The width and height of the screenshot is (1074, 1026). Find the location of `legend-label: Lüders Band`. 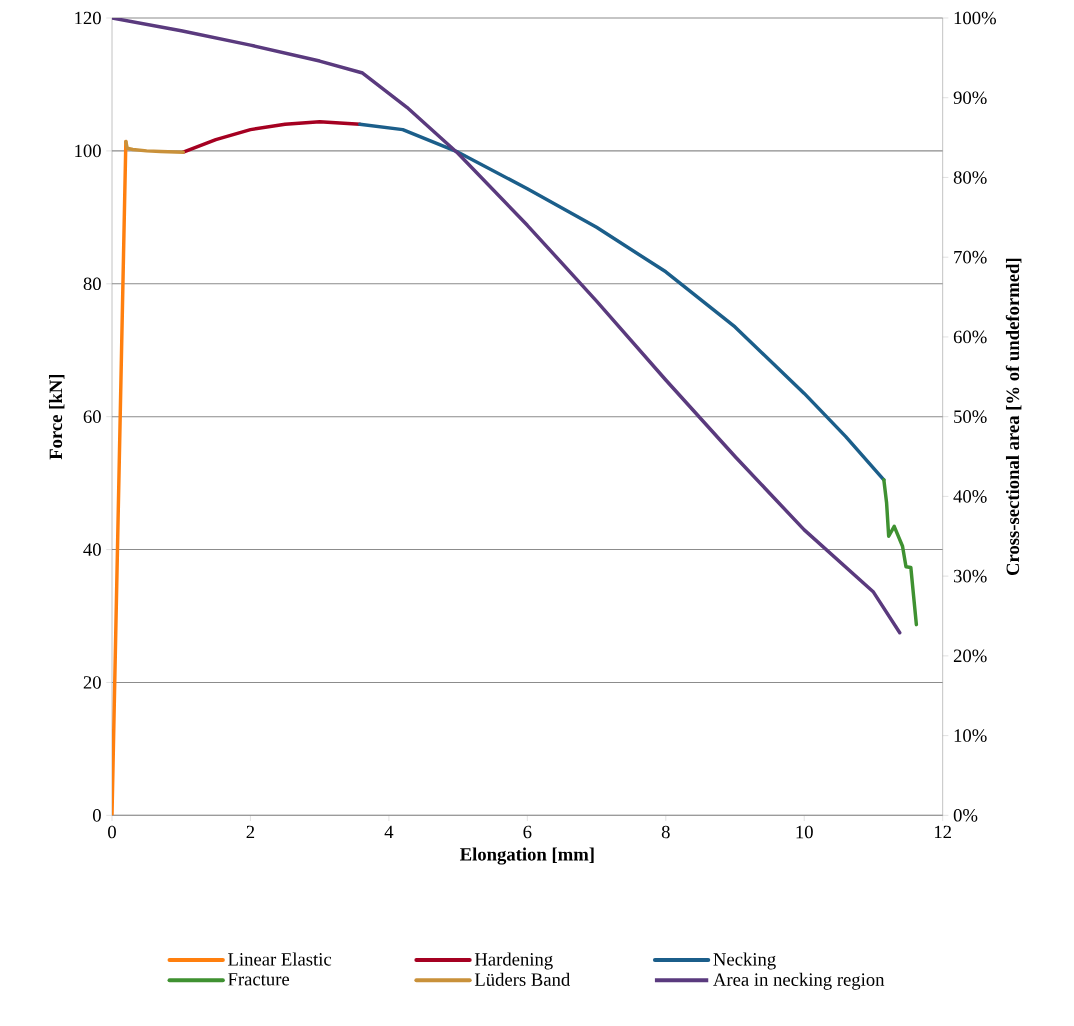

legend-label: Lüders Band is located at coordinates (522, 979).